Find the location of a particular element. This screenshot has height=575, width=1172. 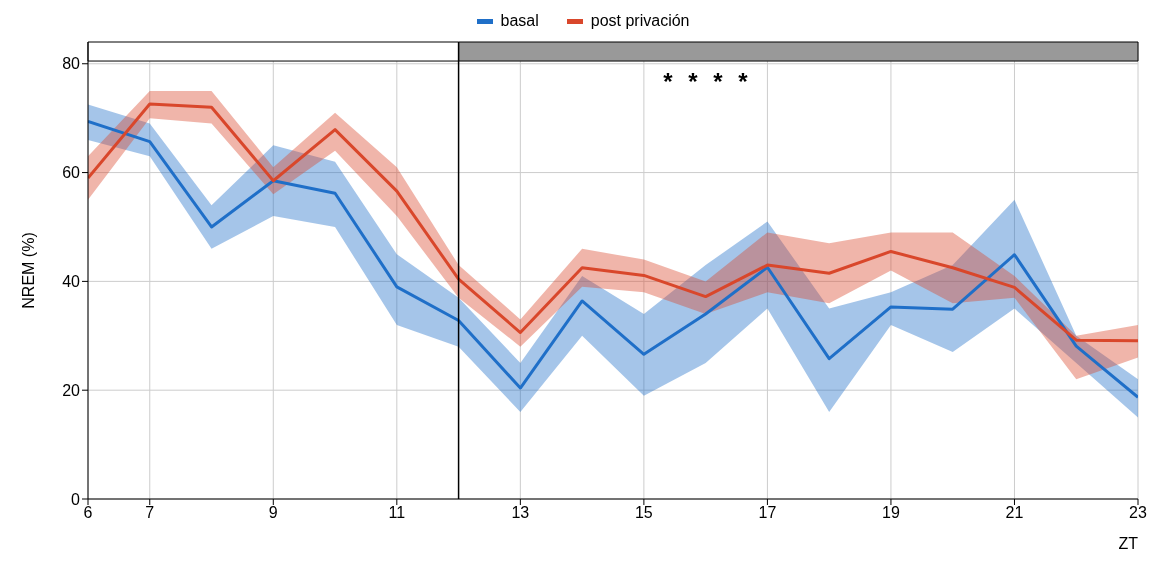

y-tick-label: 0 is located at coordinates (76, 499).